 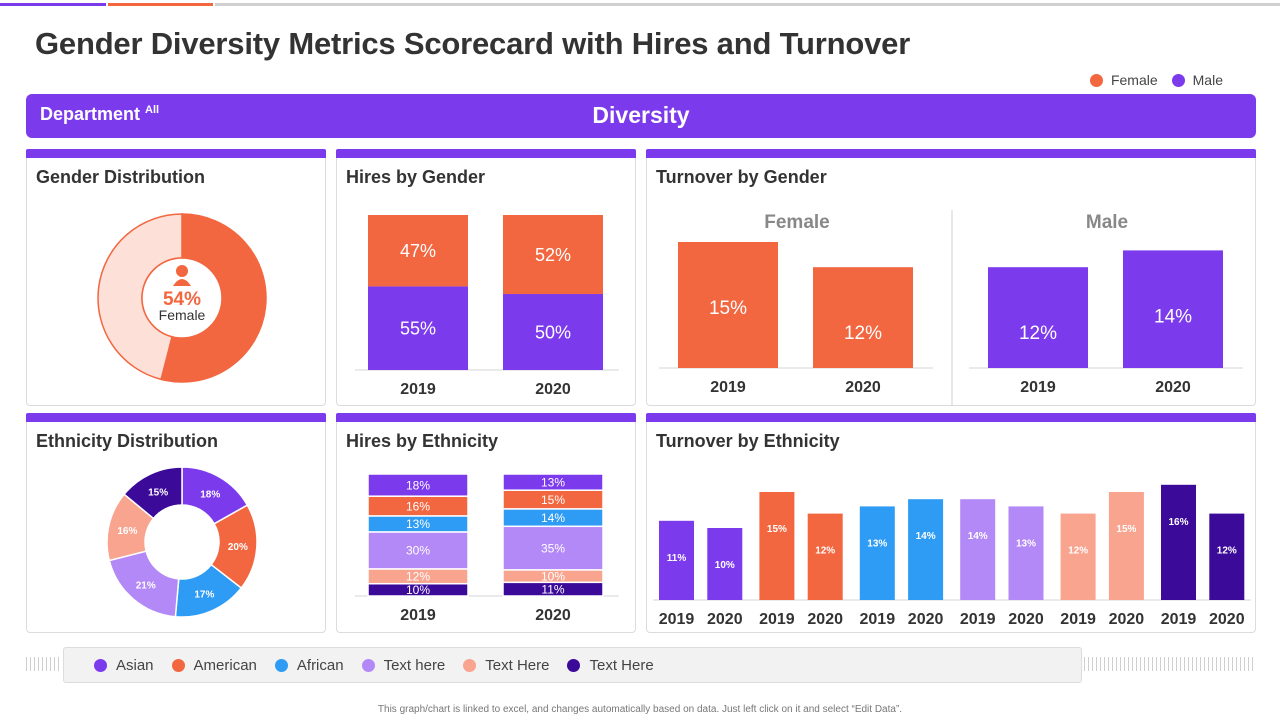 I want to click on legend-label: Text here, so click(x=414, y=665).